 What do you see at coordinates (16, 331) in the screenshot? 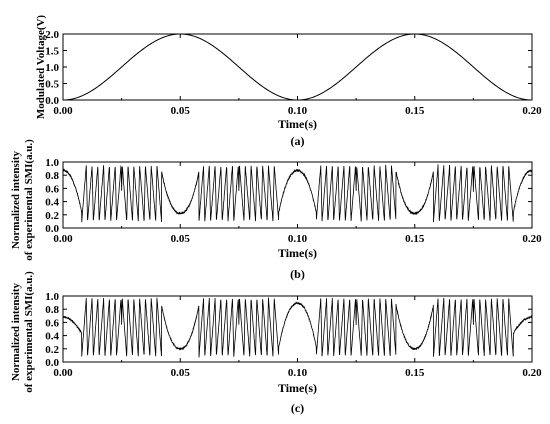
I see `panel-c-y-label-line-1: Normalized intensity` at bounding box center [16, 331].